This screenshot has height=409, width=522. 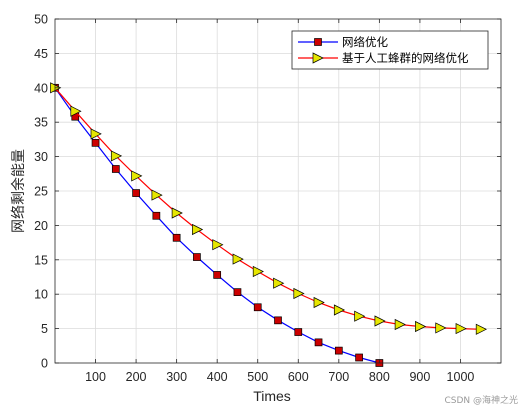 What do you see at coordinates (176, 377) in the screenshot?
I see `x-tick-label: 300` at bounding box center [176, 377].